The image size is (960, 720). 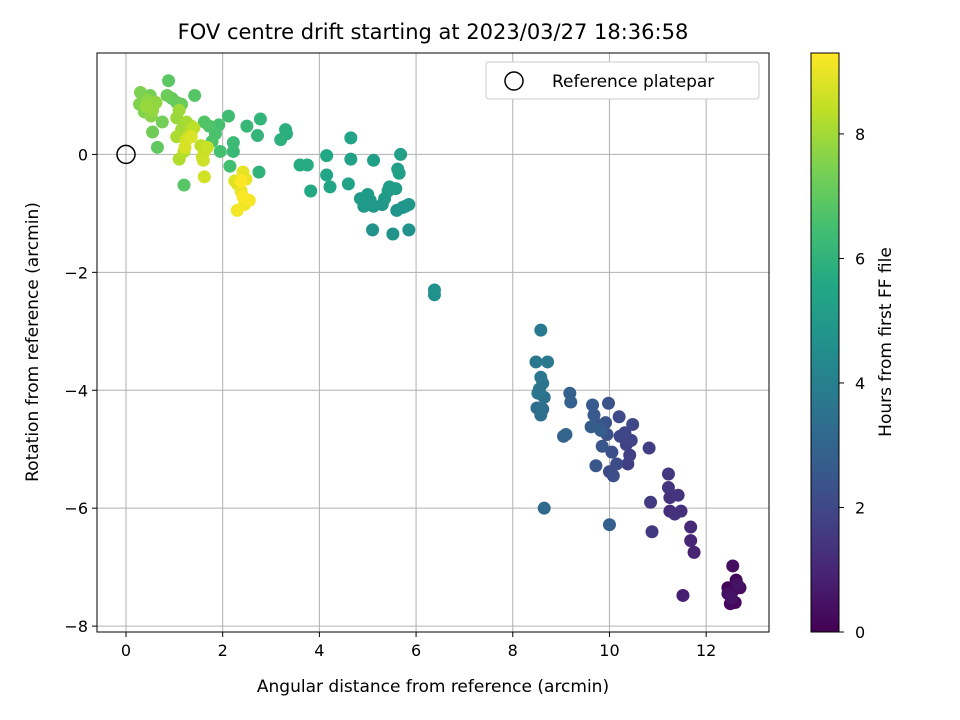 I want to click on y-axis-label: Rotation from reference (arcmin), so click(x=33, y=342).